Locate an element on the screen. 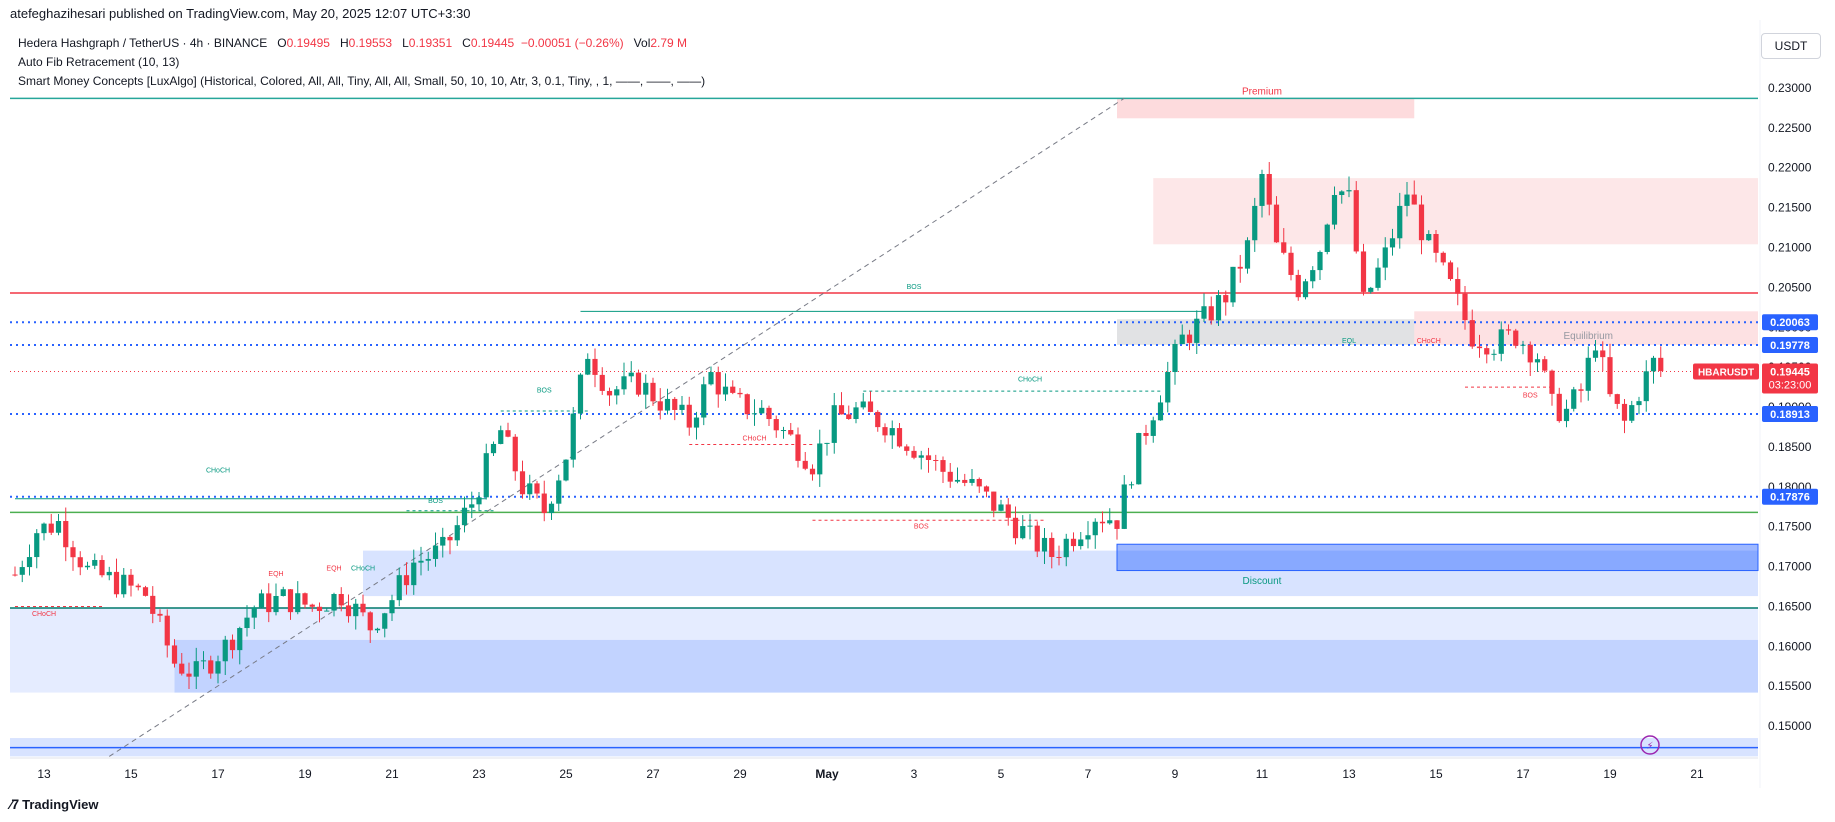 The width and height of the screenshot is (1835, 822). brand-label: TradingView is located at coordinates (60, 804).